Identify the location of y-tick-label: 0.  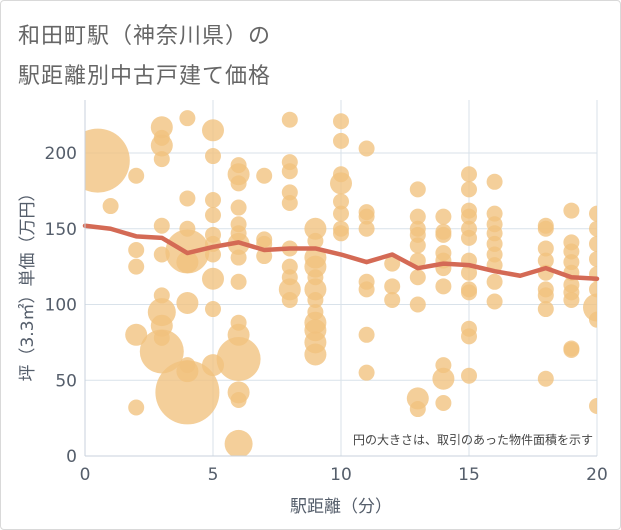
(71, 457).